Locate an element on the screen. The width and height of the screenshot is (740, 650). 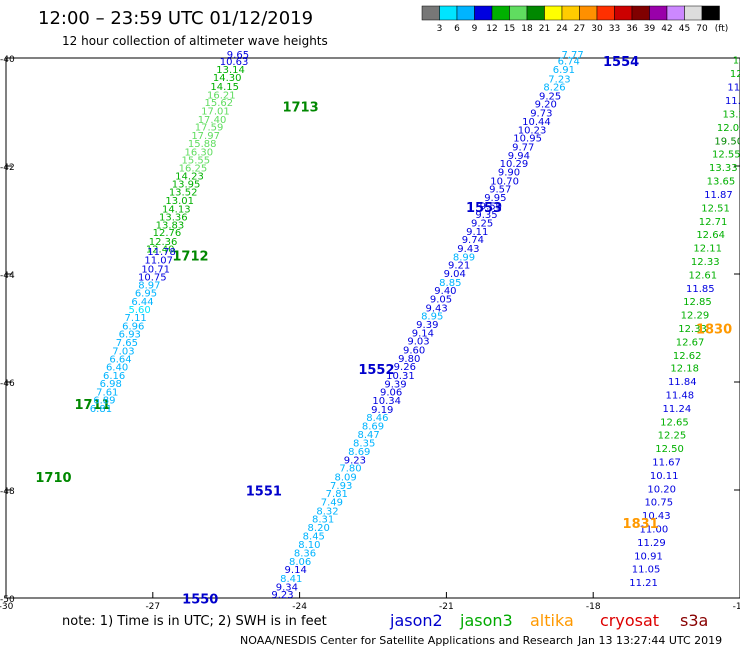
wave-height-label: 16.21 is located at coordinates (221, 96).